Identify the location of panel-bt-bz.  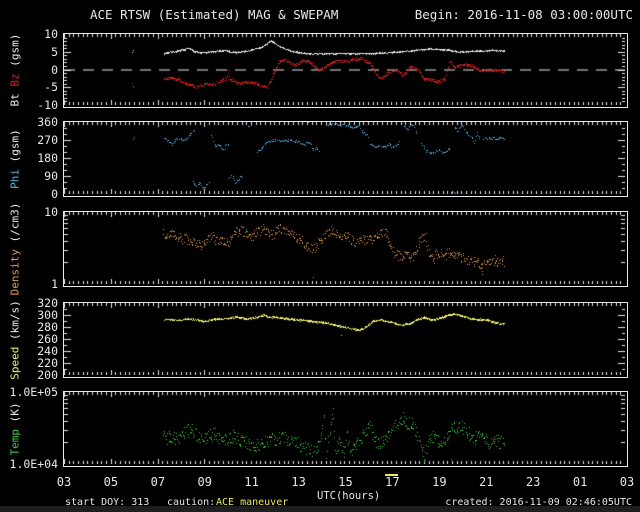
(345, 70).